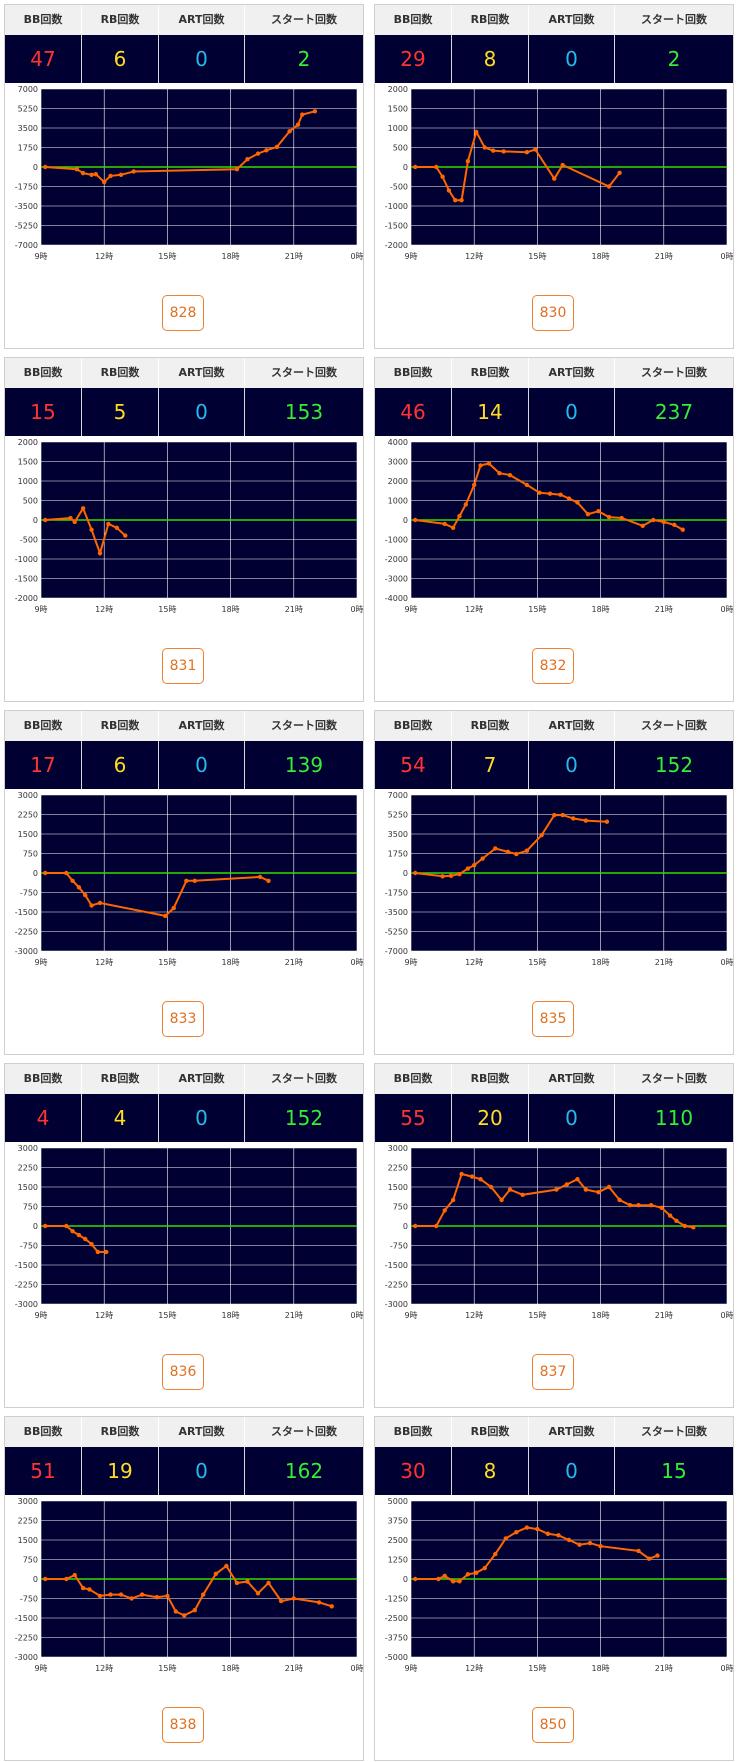 Image resolution: width=737 pixels, height=1762 pixels. What do you see at coordinates (183, 666) in the screenshot?
I see `machine-number-button: 831` at bounding box center [183, 666].